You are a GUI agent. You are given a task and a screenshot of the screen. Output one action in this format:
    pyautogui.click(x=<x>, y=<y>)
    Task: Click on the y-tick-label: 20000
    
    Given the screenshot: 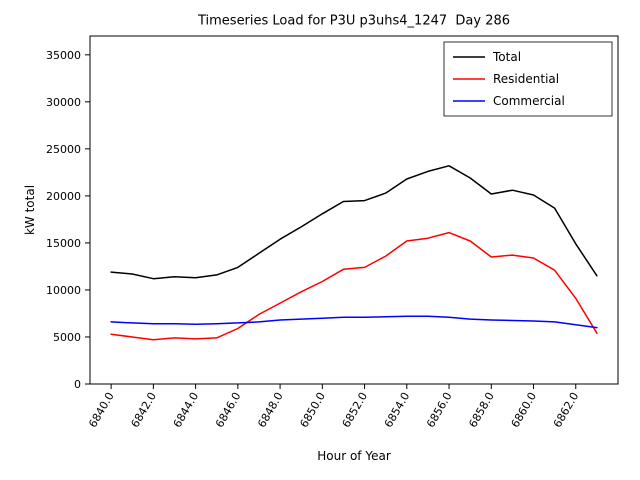 What is the action you would take?
    pyautogui.click(x=63, y=196)
    